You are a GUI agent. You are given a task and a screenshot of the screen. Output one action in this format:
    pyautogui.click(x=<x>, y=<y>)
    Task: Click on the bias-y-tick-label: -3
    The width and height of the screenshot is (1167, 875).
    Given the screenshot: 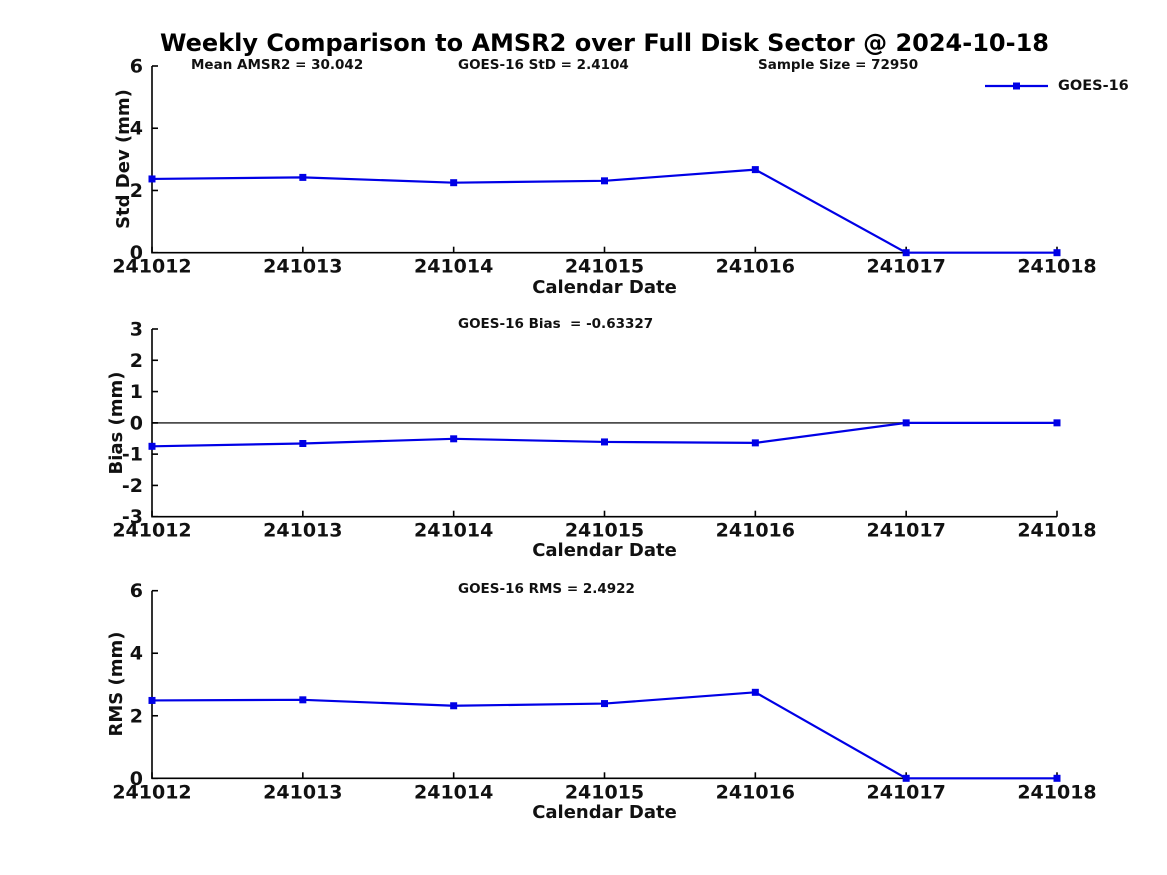 What is the action you would take?
    pyautogui.click(x=132, y=517)
    